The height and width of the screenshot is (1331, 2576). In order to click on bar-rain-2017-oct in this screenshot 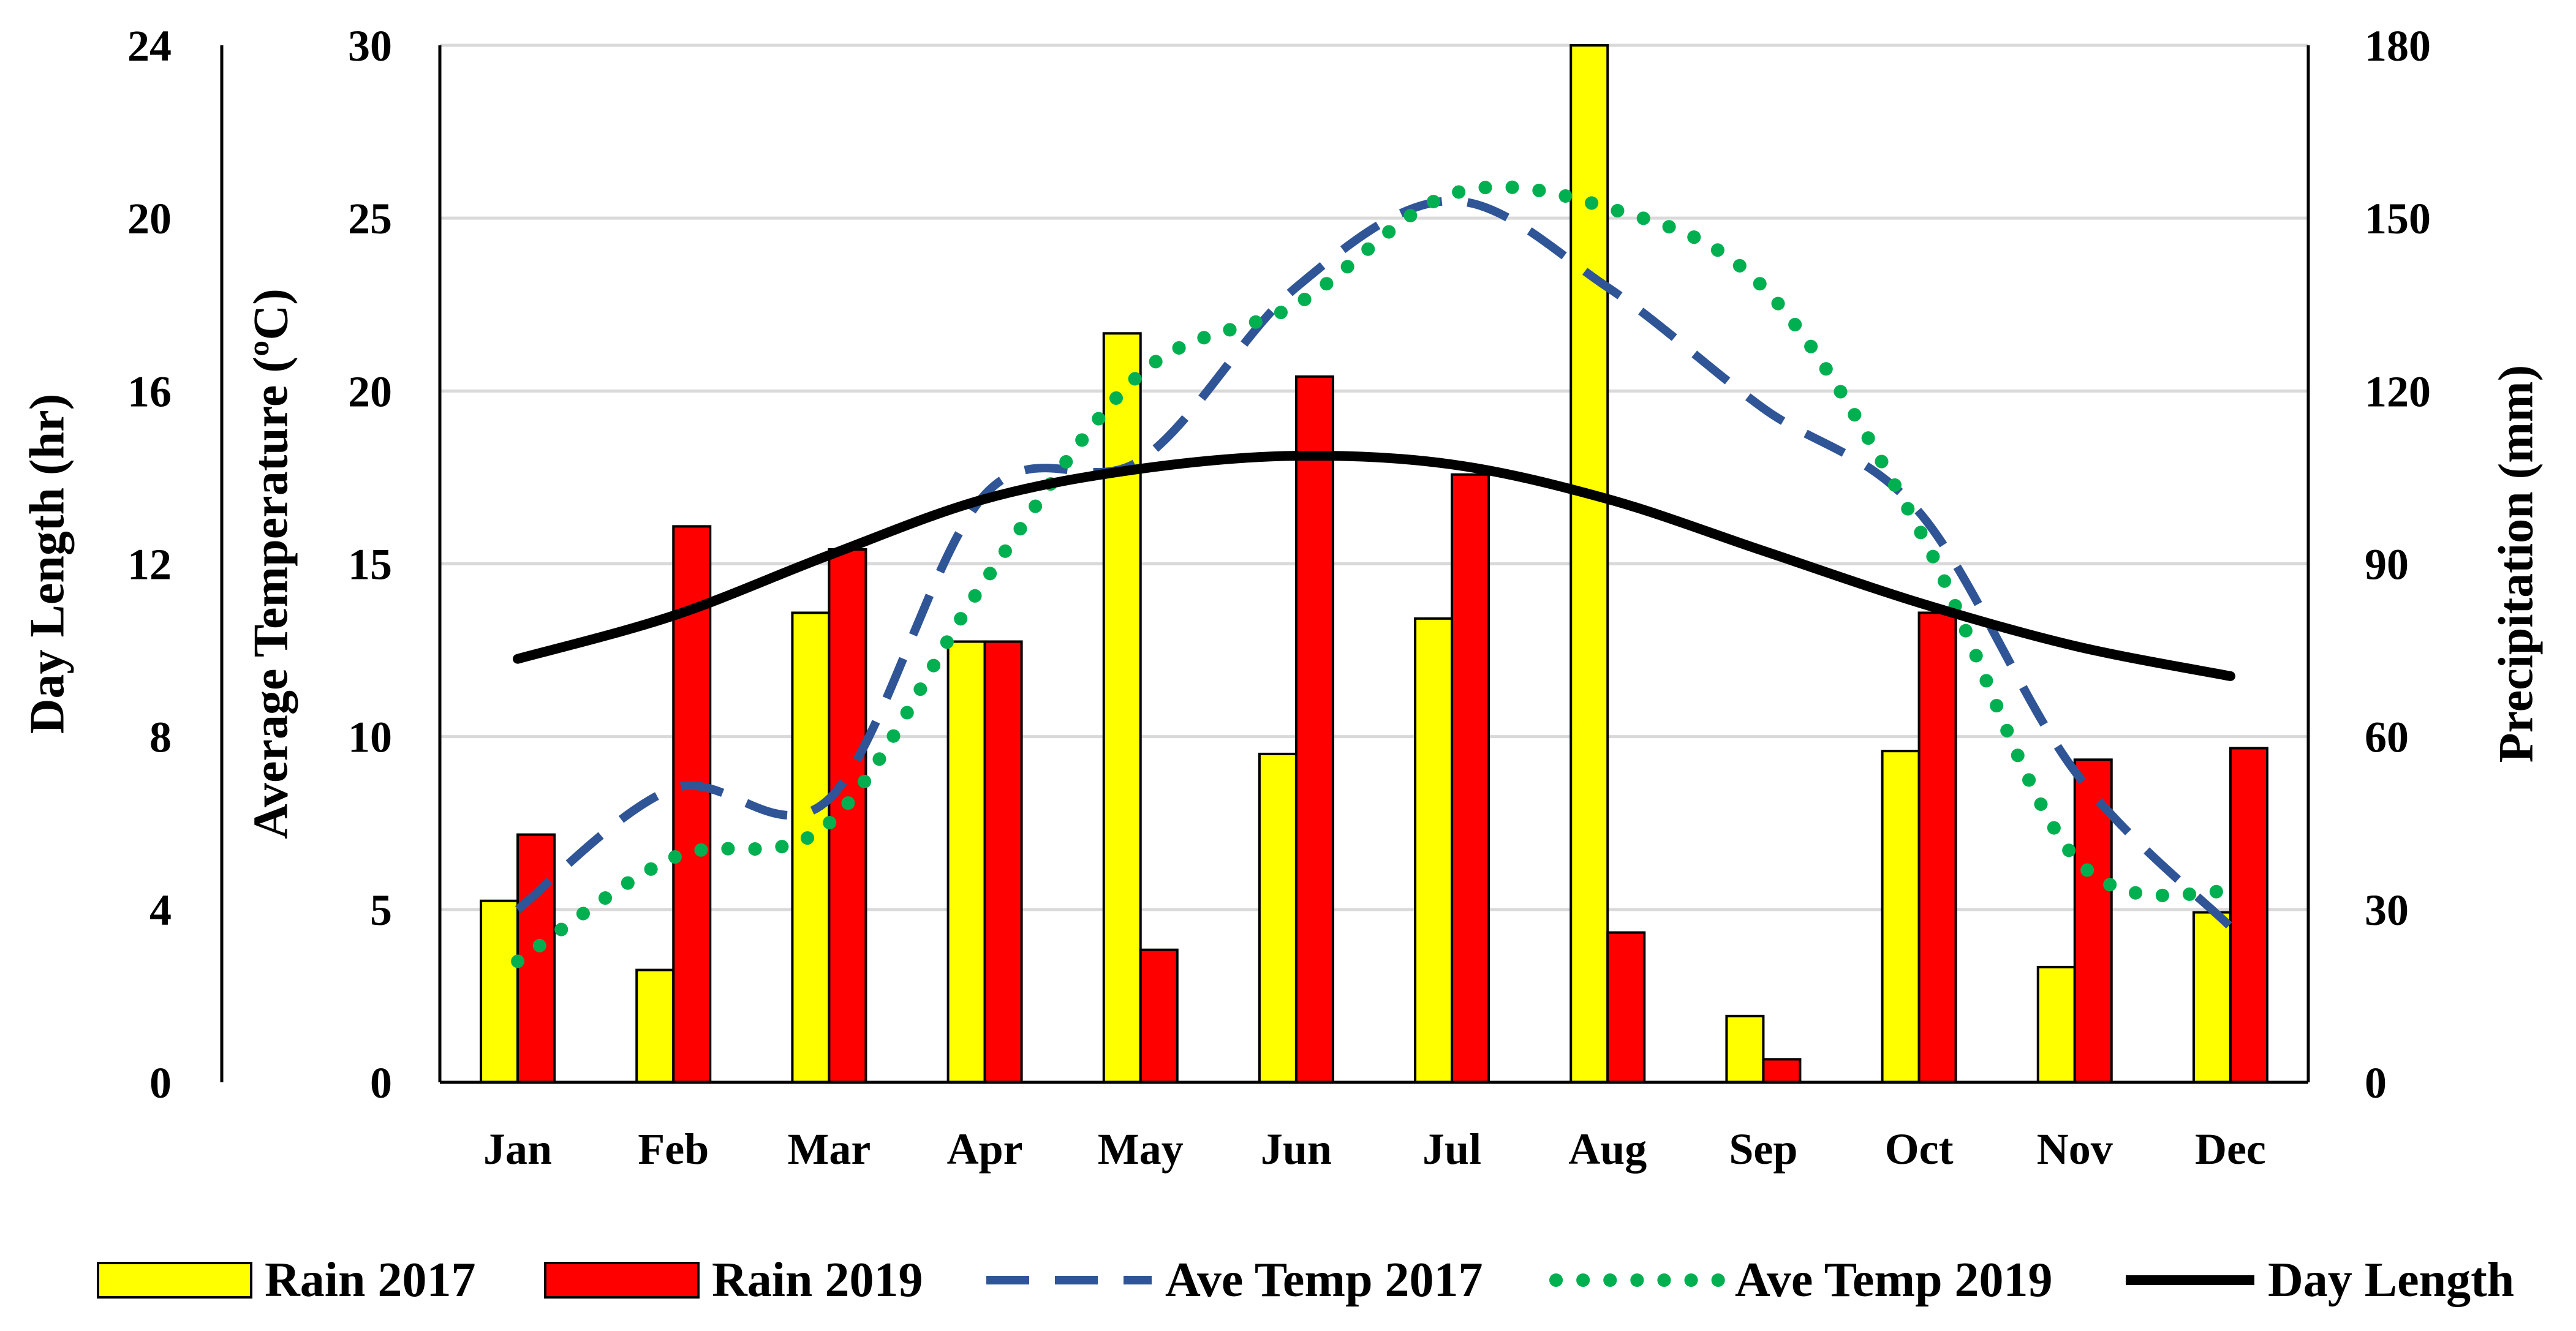, I will do `click(1901, 917)`.